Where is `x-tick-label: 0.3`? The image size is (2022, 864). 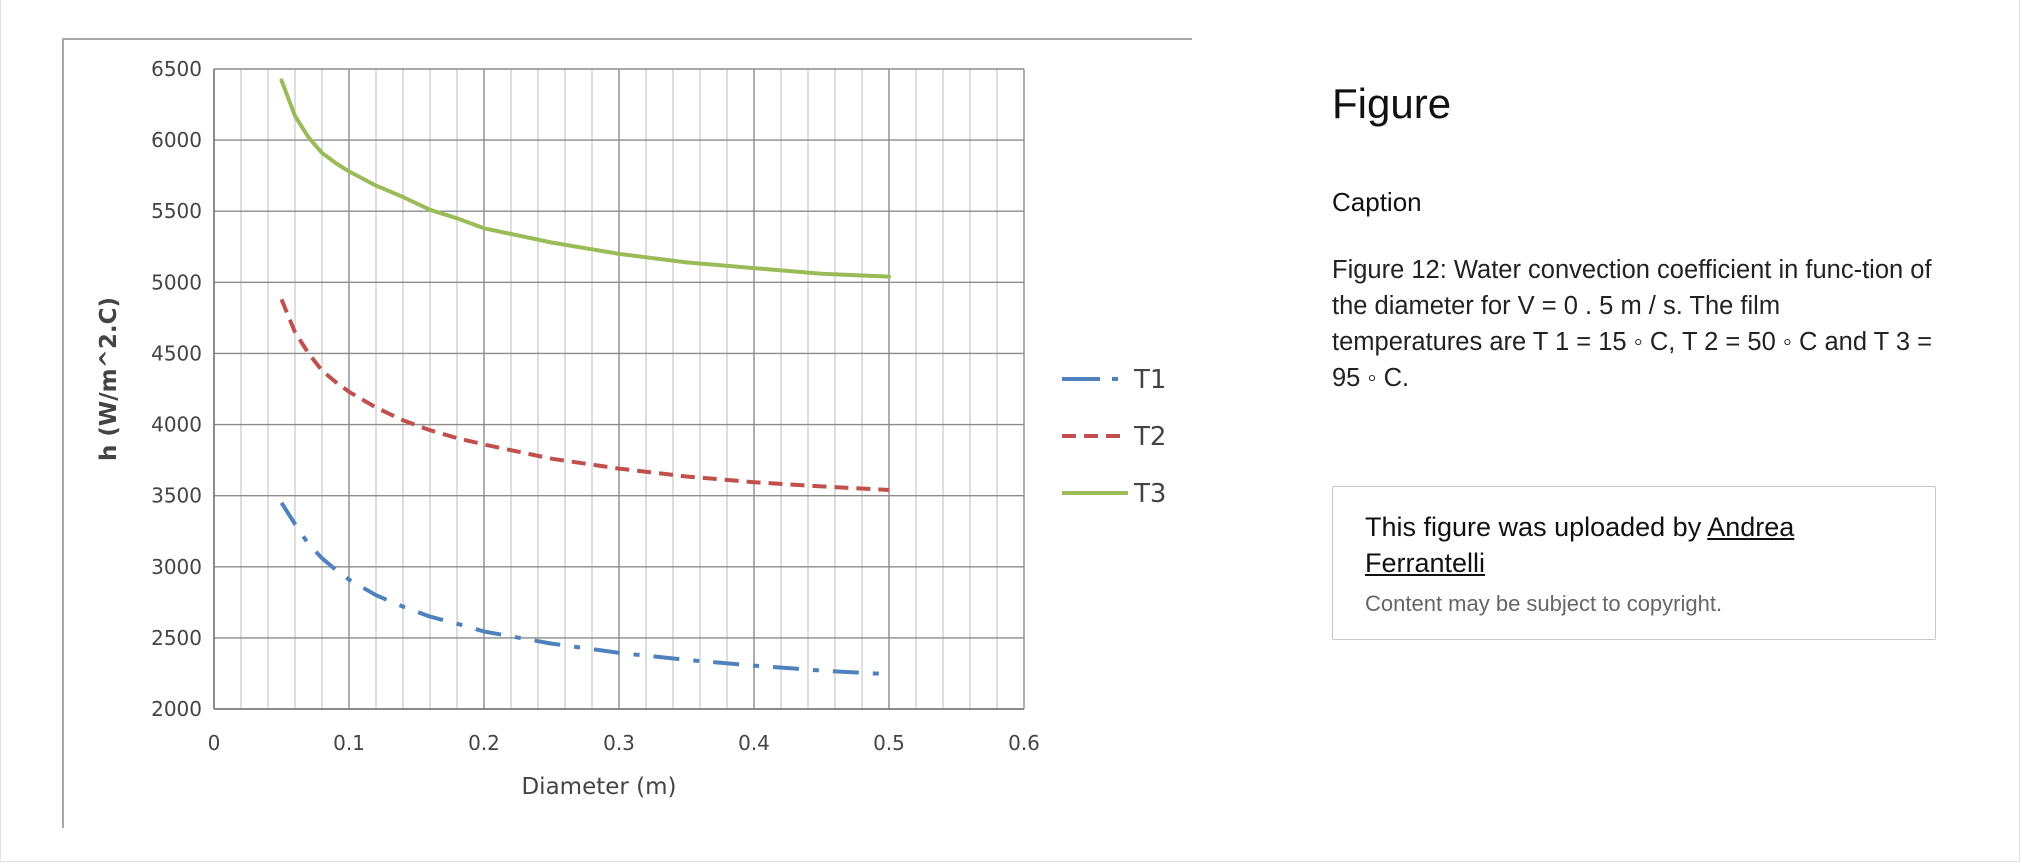
x-tick-label: 0.3 is located at coordinates (619, 743).